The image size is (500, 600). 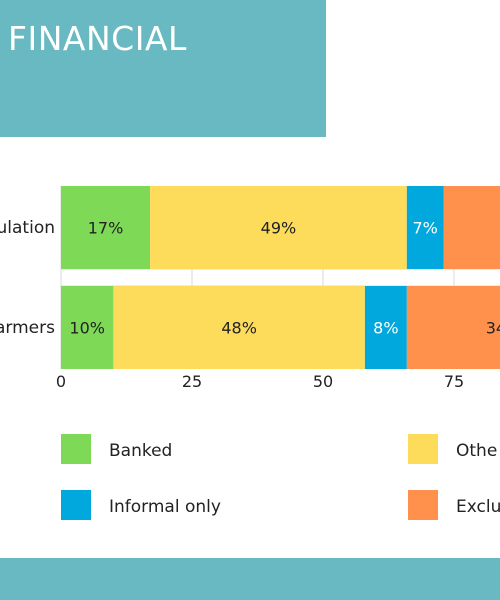 What do you see at coordinates (423, 449) in the screenshot?
I see `legend-swatch-other` at bounding box center [423, 449].